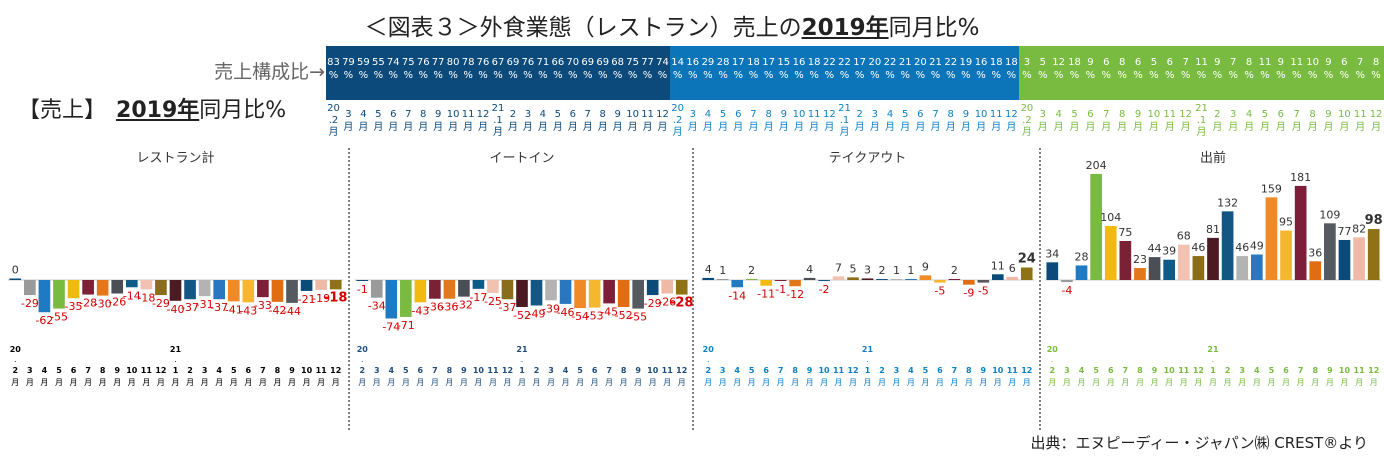 Image resolution: width=1384 pixels, height=459 pixels. Describe the element at coordinates (393, 62) in the screenshot. I see `share-value: 74` at that location.